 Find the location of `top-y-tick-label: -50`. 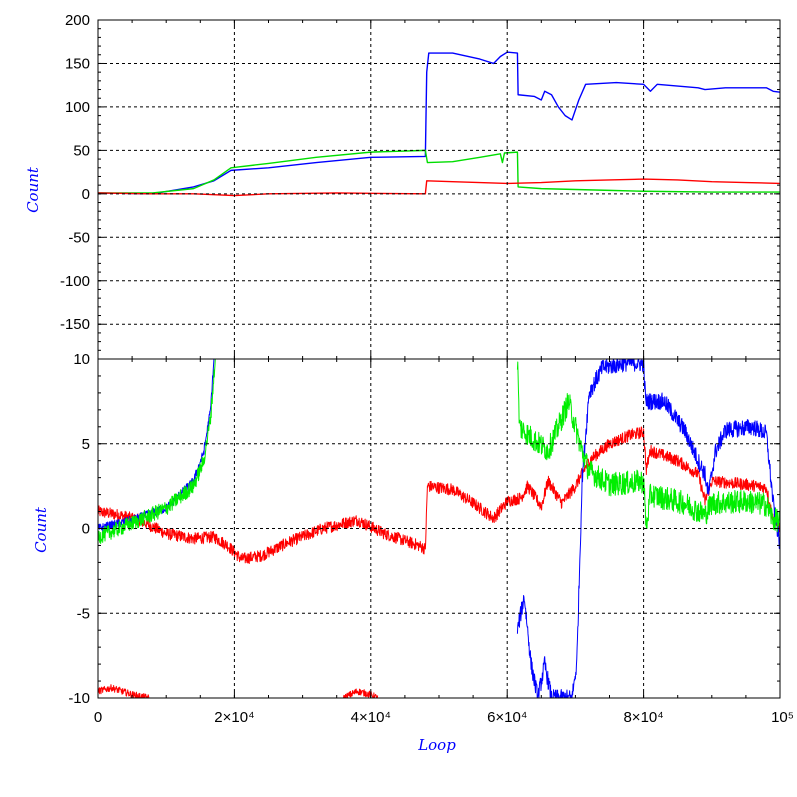

top-y-tick-label: -50 is located at coordinates (79, 237).